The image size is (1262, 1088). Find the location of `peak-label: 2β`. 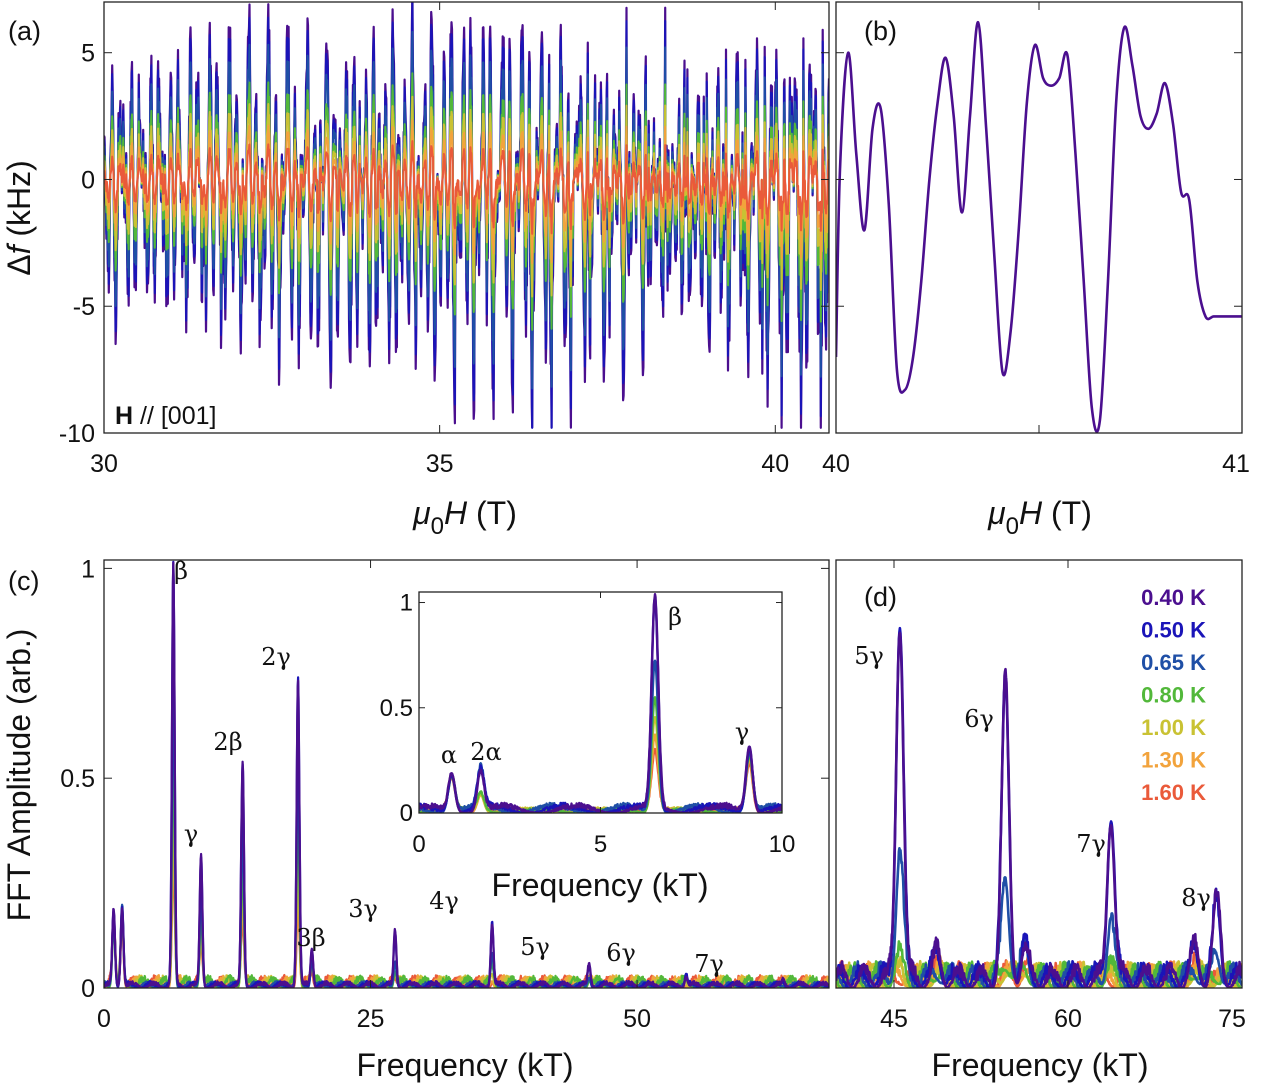

peak-label: 2β is located at coordinates (227, 742).